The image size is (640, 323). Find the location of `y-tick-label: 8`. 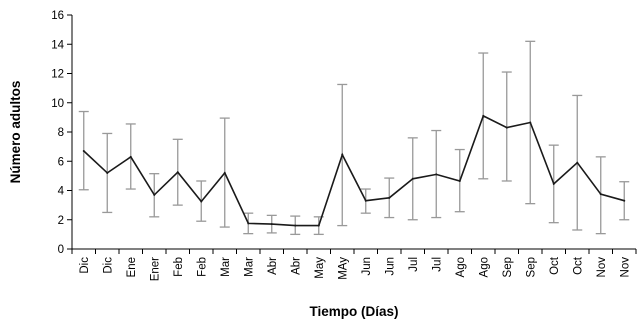

y-tick-label: 8 is located at coordinates (61, 133).